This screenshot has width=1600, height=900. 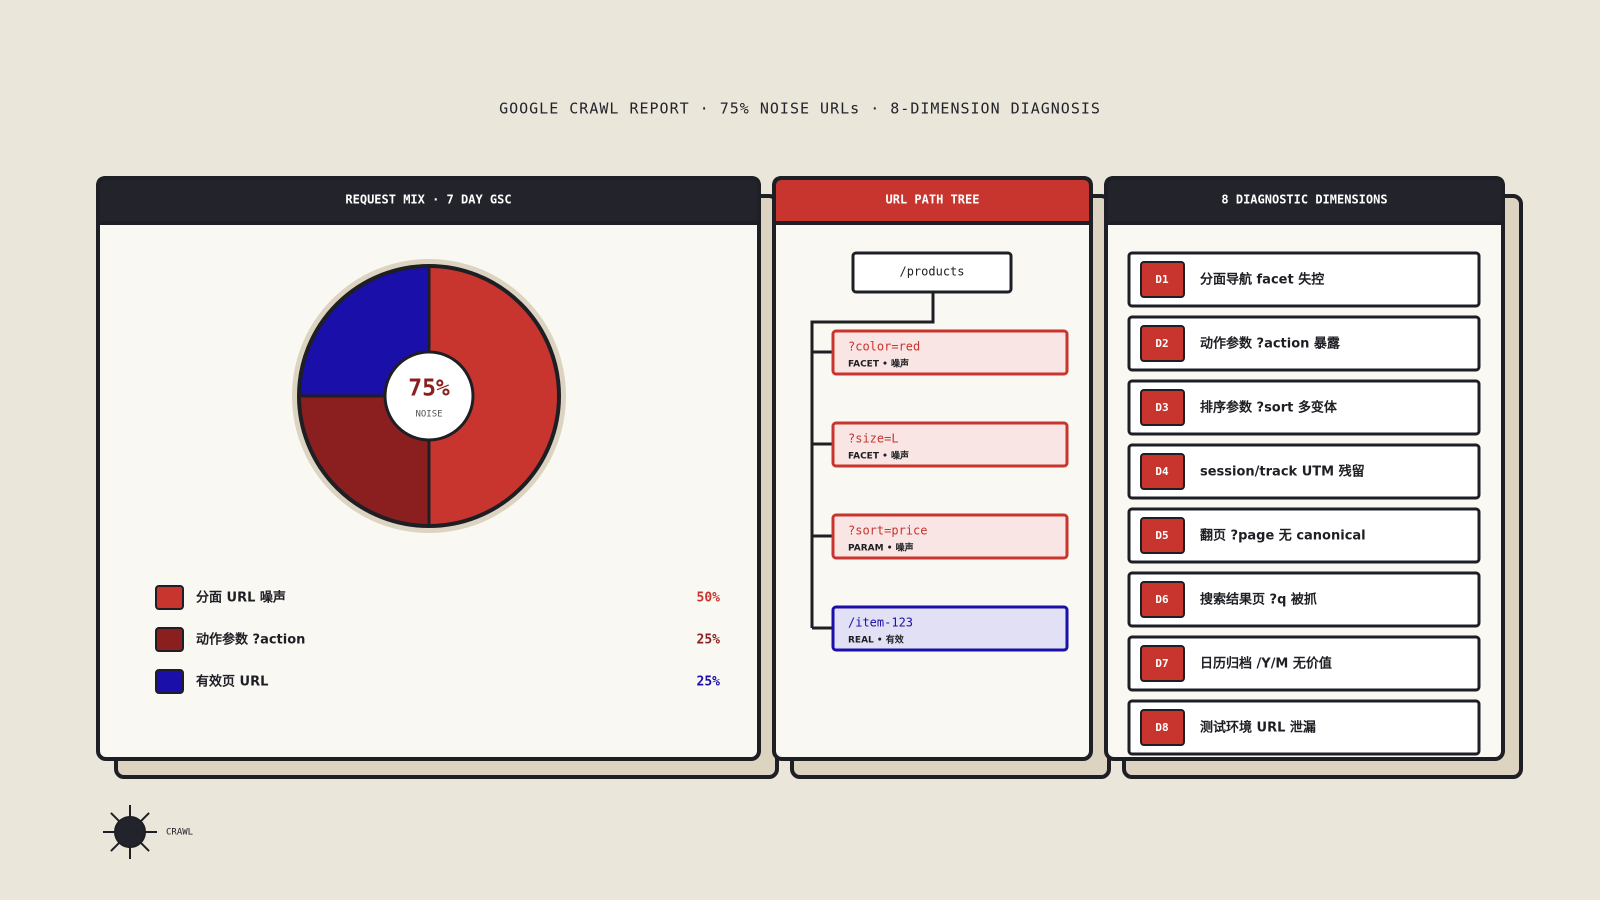 I want to click on center-label: NOISE, so click(x=428, y=415).